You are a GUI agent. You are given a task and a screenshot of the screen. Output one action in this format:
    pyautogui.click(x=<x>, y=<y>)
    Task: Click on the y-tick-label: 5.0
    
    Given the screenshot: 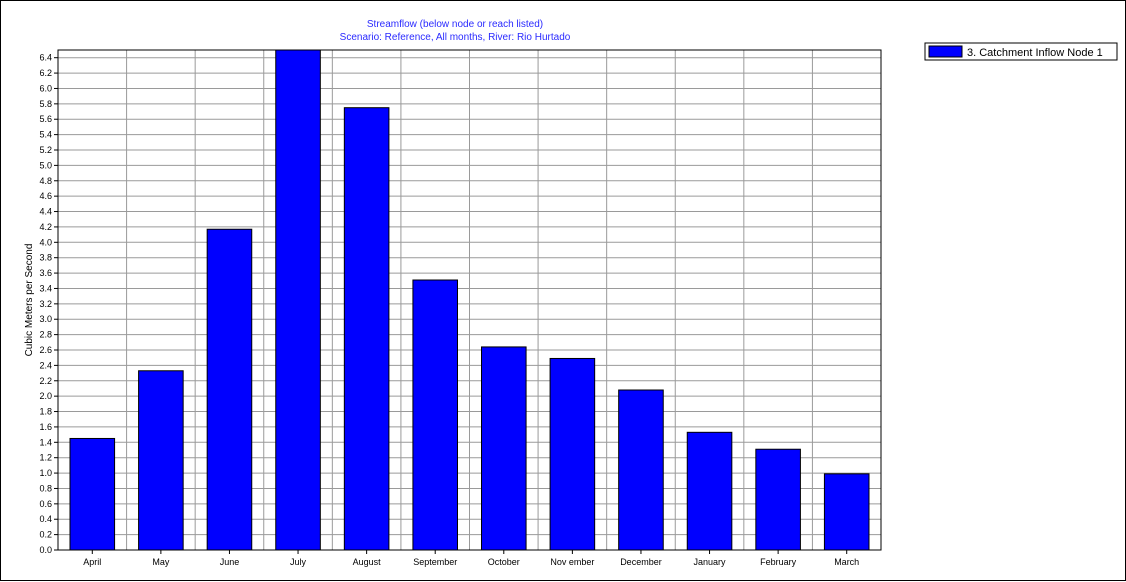 What is the action you would take?
    pyautogui.click(x=45, y=165)
    